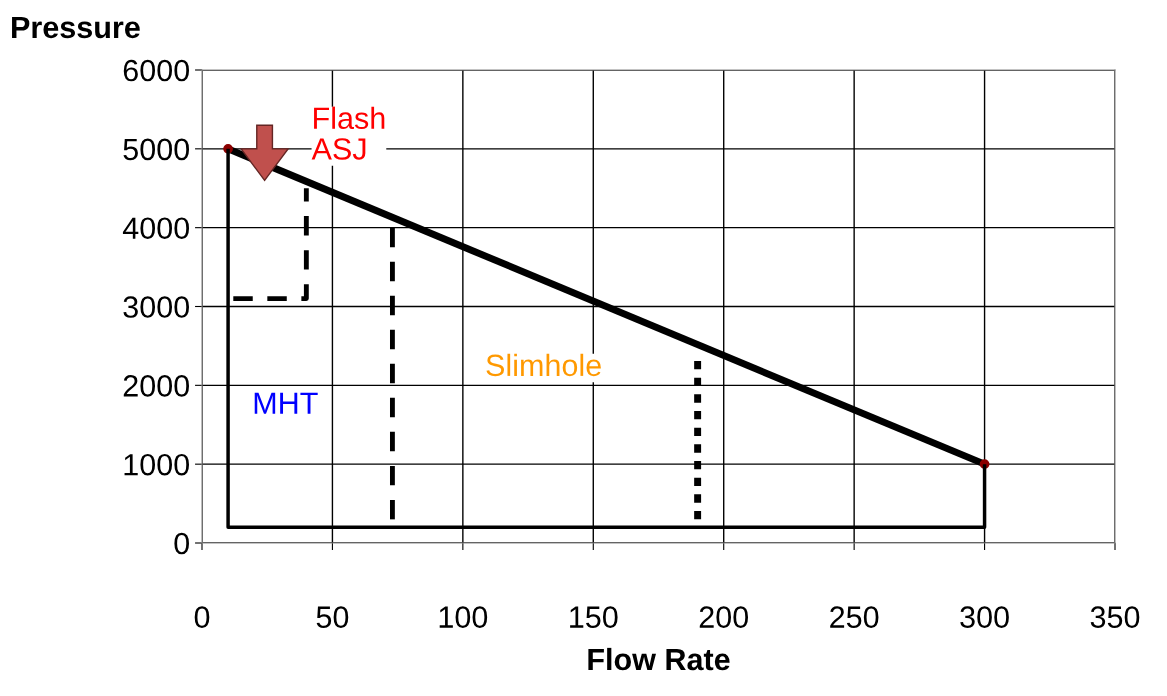 This screenshot has height=696, width=1167. I want to click on x-tick-label: 50, so click(332, 617).